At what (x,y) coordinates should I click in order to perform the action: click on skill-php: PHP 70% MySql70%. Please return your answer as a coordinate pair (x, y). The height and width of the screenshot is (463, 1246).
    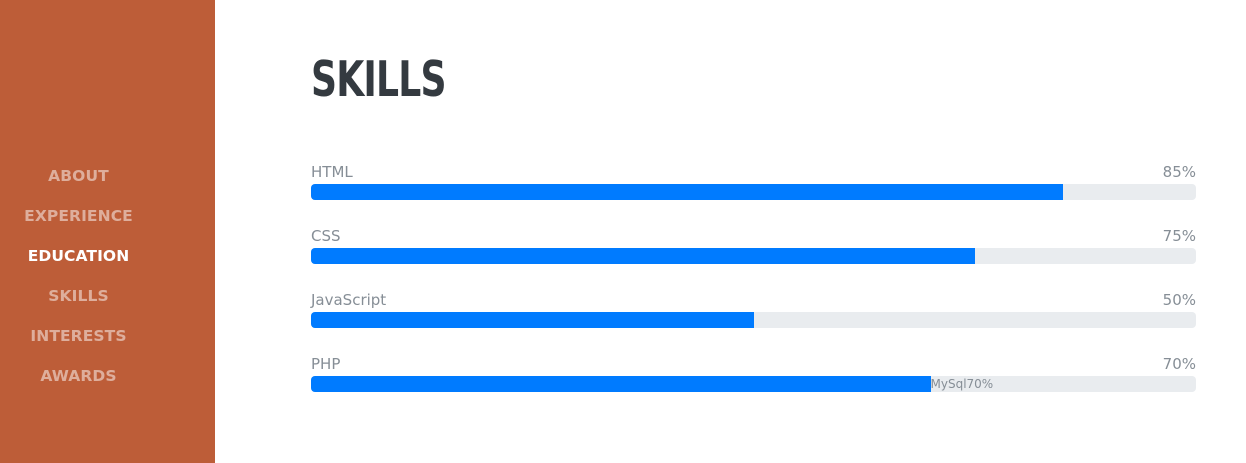
    Looking at the image, I should click on (753, 372).